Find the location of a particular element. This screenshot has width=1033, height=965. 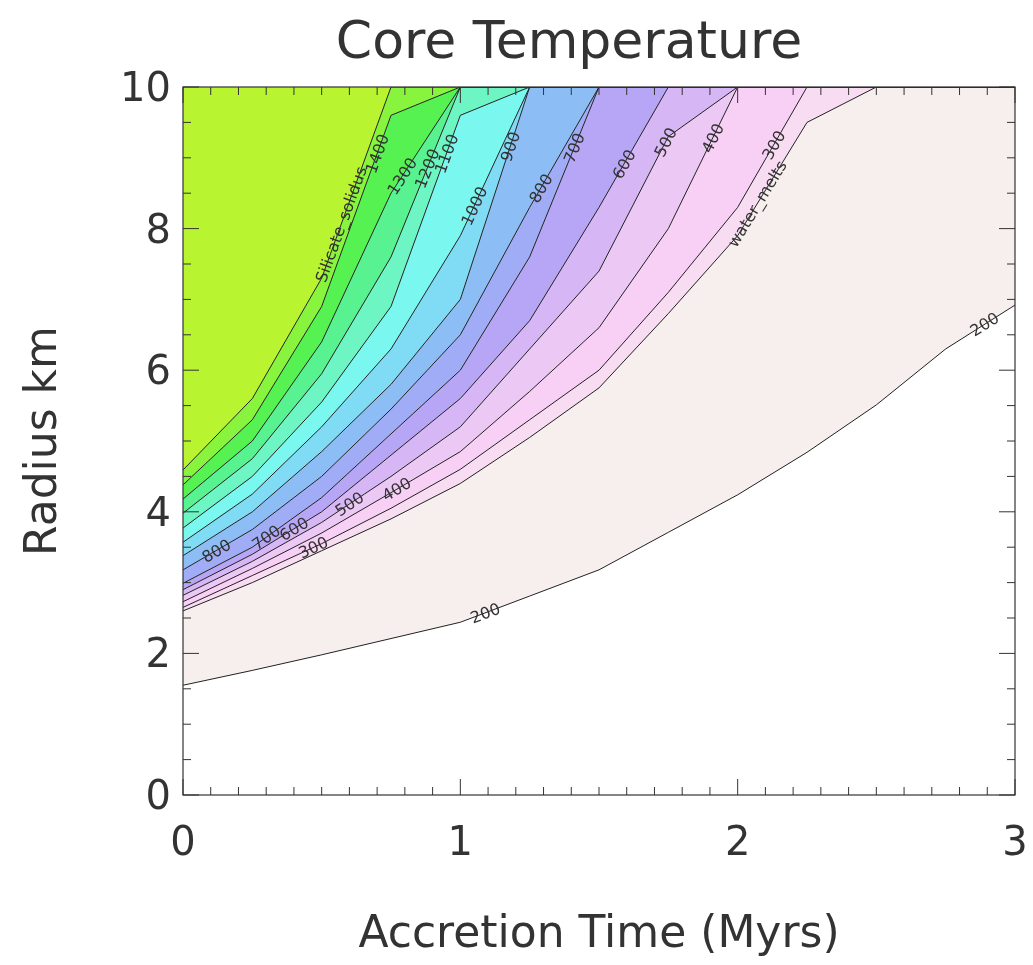

annotation: 700 is located at coordinates (574, 148).